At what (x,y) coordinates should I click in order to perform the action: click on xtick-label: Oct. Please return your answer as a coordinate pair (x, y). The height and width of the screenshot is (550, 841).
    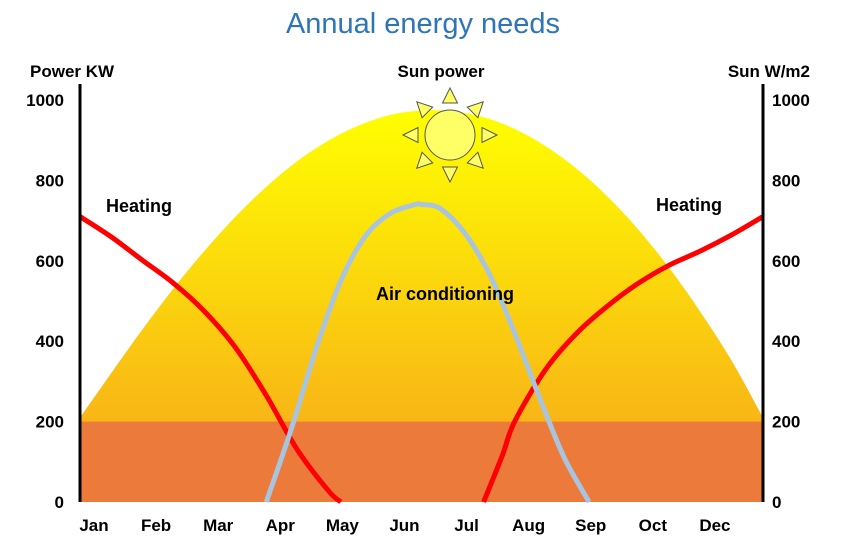
    Looking at the image, I should click on (653, 525).